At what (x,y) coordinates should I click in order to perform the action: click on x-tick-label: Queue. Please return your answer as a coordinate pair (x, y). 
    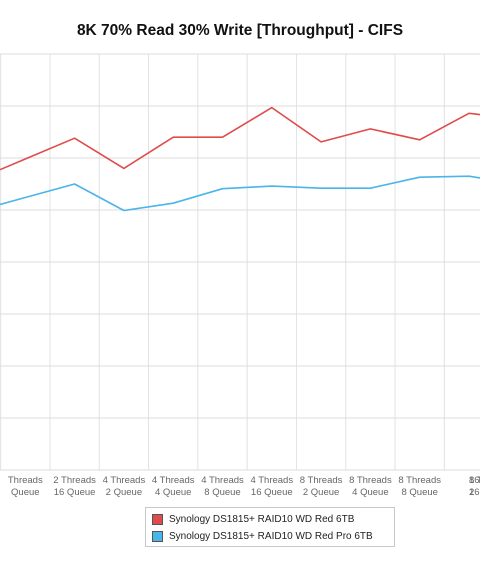
    Looking at the image, I should click on (25, 492).